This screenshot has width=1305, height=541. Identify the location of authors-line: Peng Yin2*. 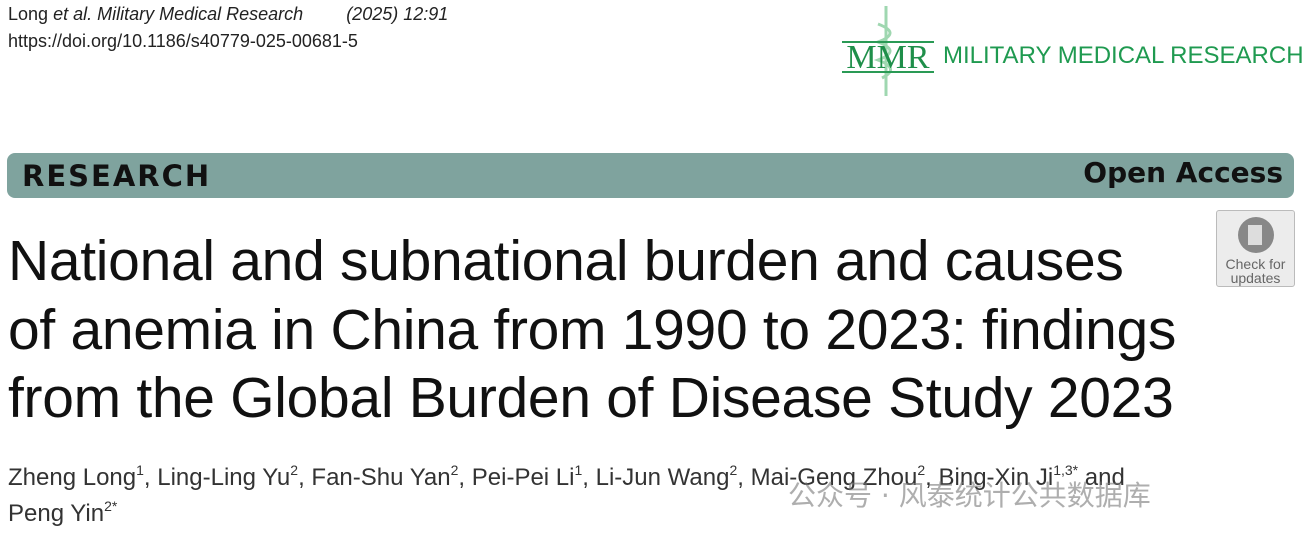
(63, 513).